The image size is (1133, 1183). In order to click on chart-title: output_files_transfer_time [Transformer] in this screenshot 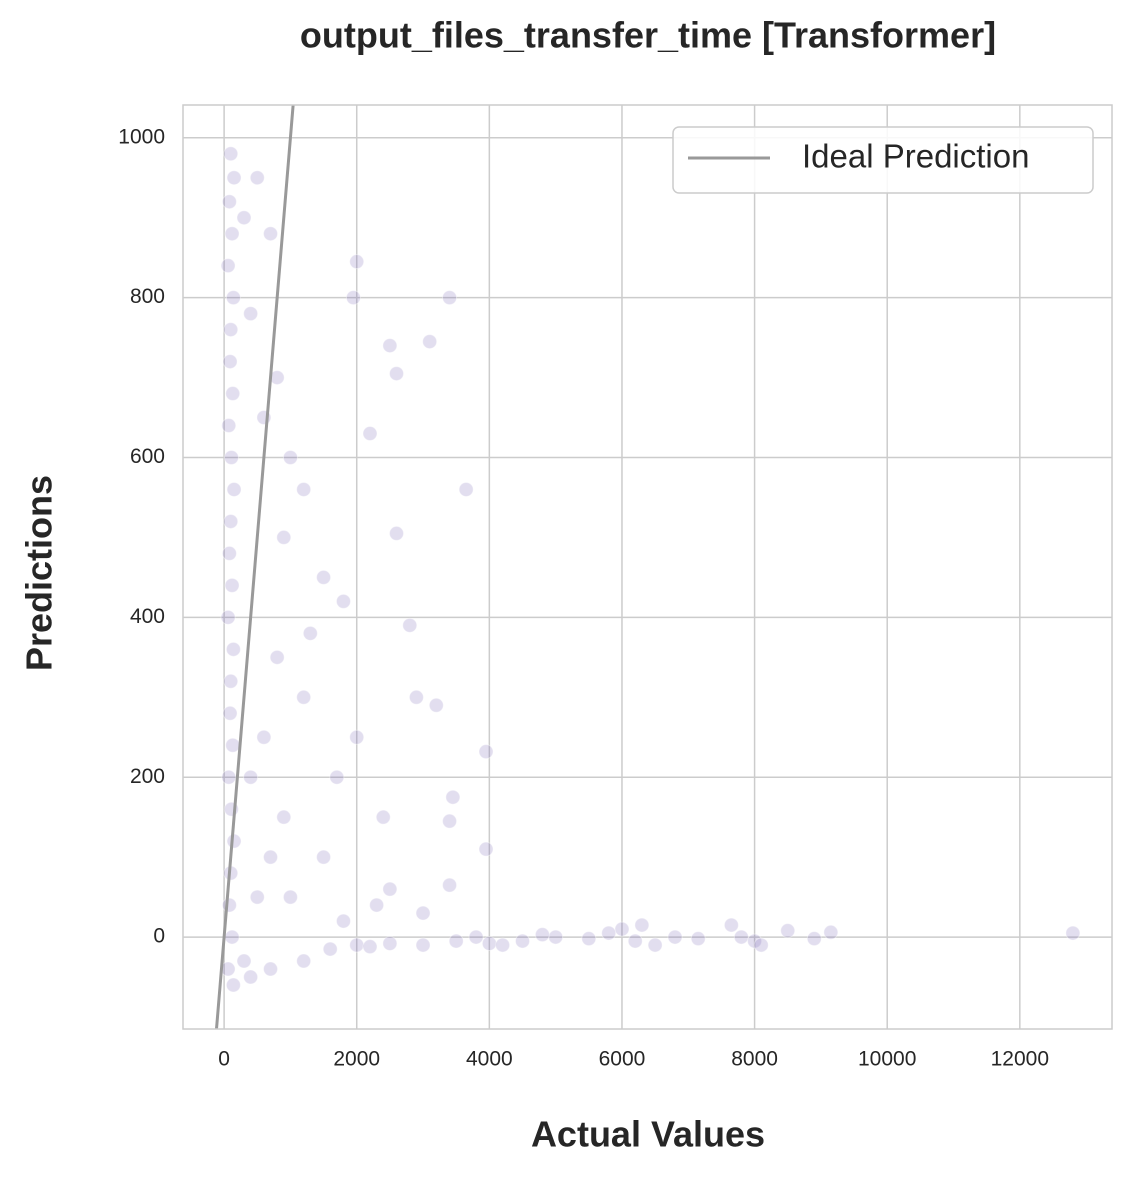, I will do `click(648, 35)`.